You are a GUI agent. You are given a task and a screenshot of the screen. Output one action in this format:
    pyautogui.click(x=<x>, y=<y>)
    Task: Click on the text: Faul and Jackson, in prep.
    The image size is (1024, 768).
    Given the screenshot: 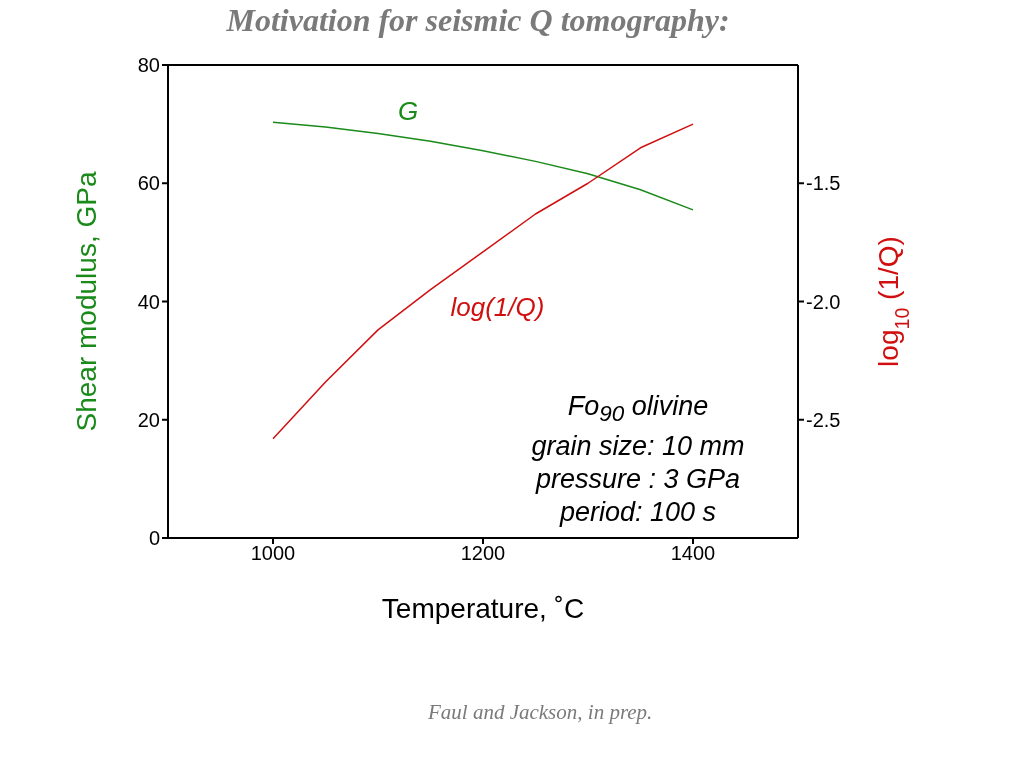 What is the action you would take?
    pyautogui.click(x=540, y=712)
    